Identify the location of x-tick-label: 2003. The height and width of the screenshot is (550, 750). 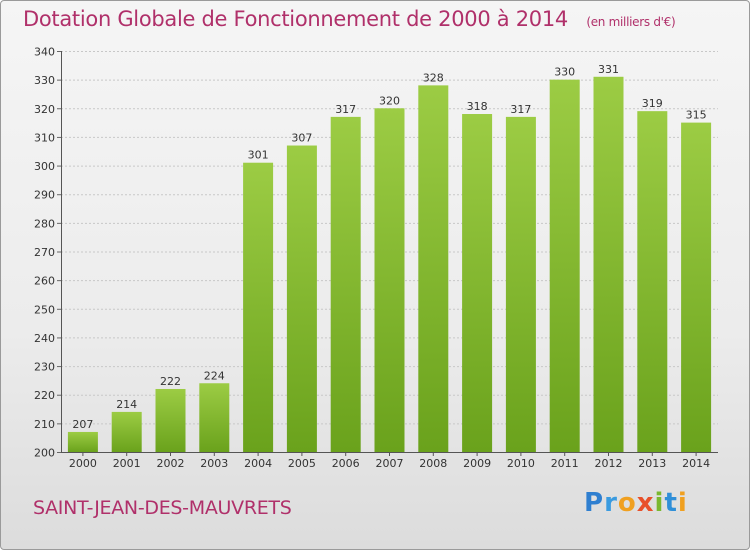
(214, 463).